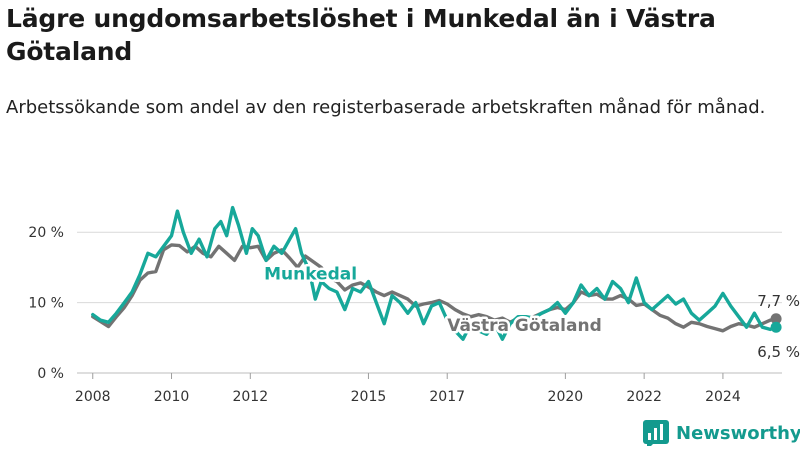 Image resolution: width=800 pixels, height=450 pixels. I want to click on x-tick-label: 2024, so click(723, 397).